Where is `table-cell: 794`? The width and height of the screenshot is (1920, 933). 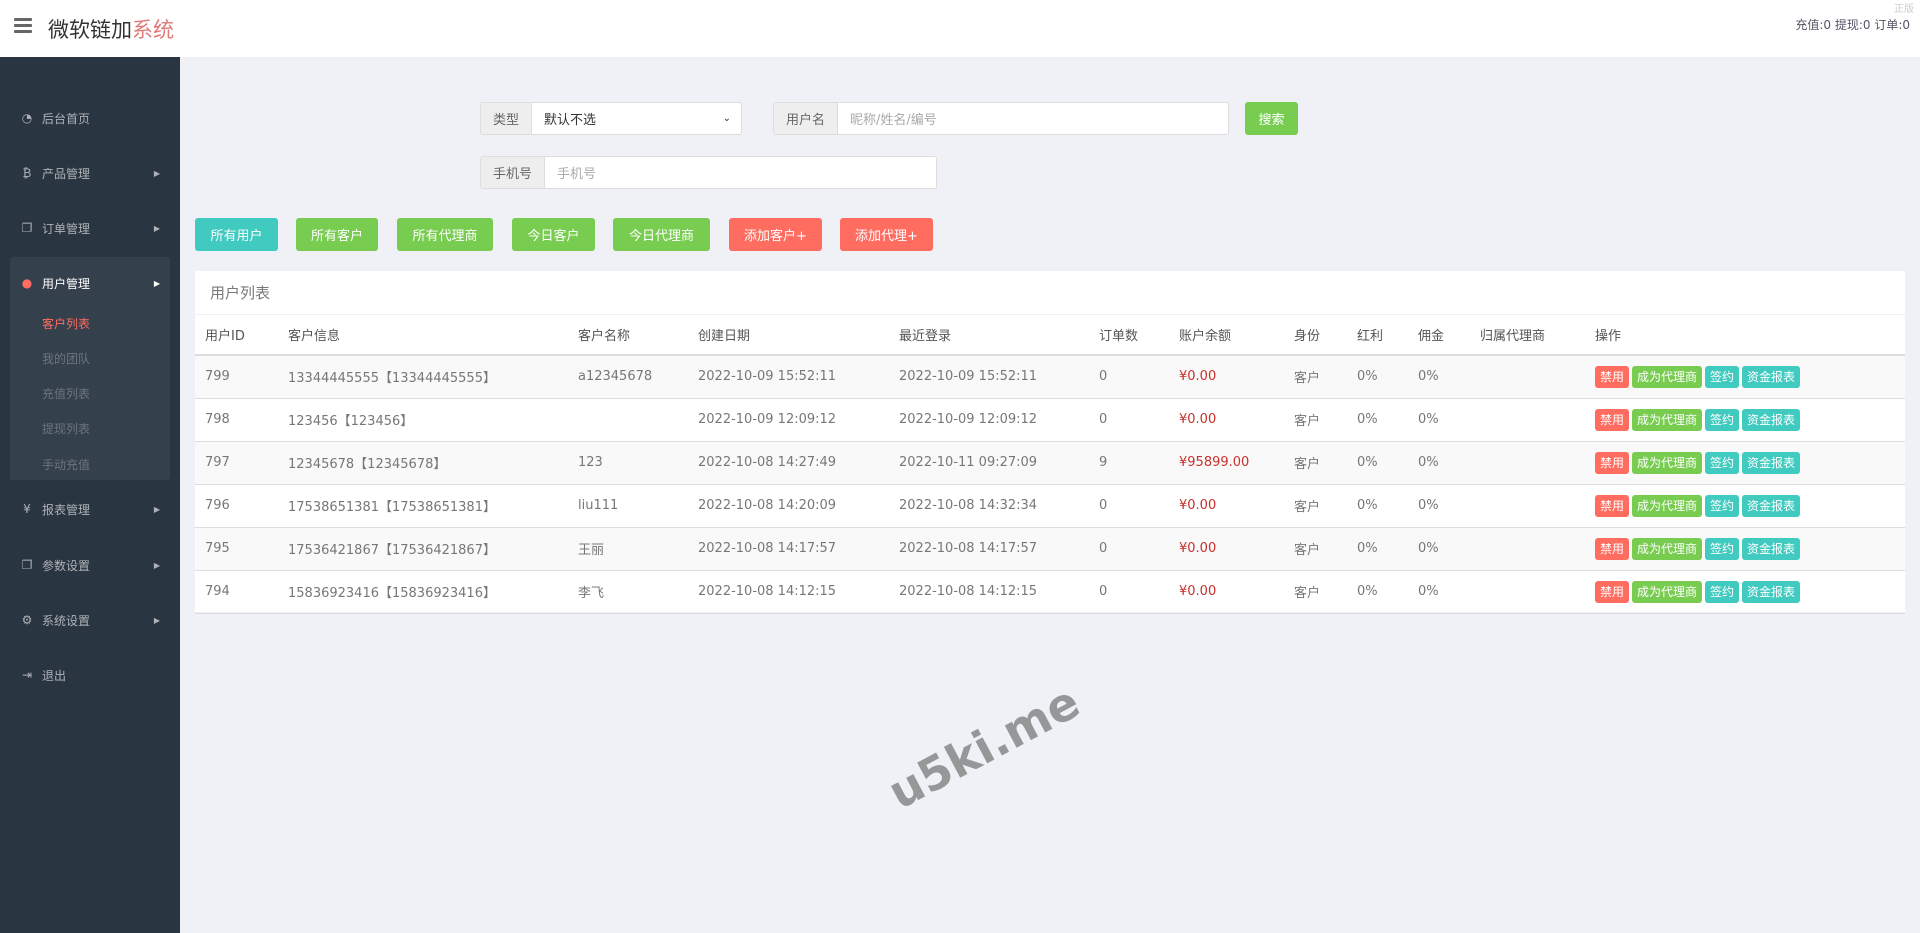 table-cell: 794 is located at coordinates (236, 592).